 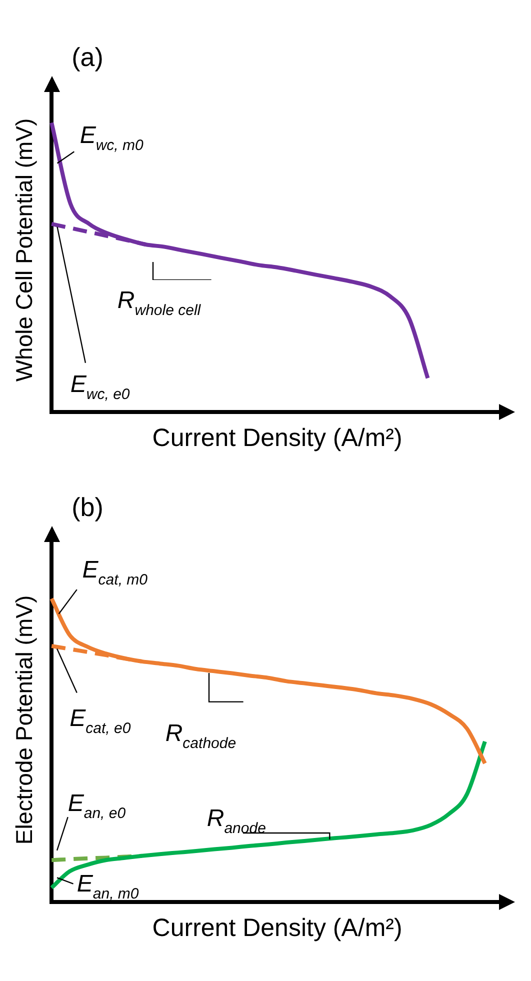 I want to click on chart-title: (a), so click(x=88, y=57).